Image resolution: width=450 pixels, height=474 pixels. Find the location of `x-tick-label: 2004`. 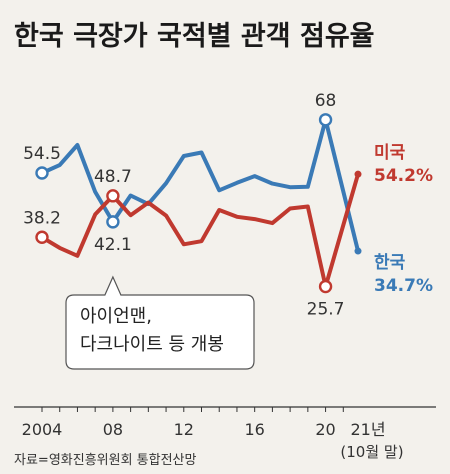

x-tick-label: 2004 is located at coordinates (42, 429).